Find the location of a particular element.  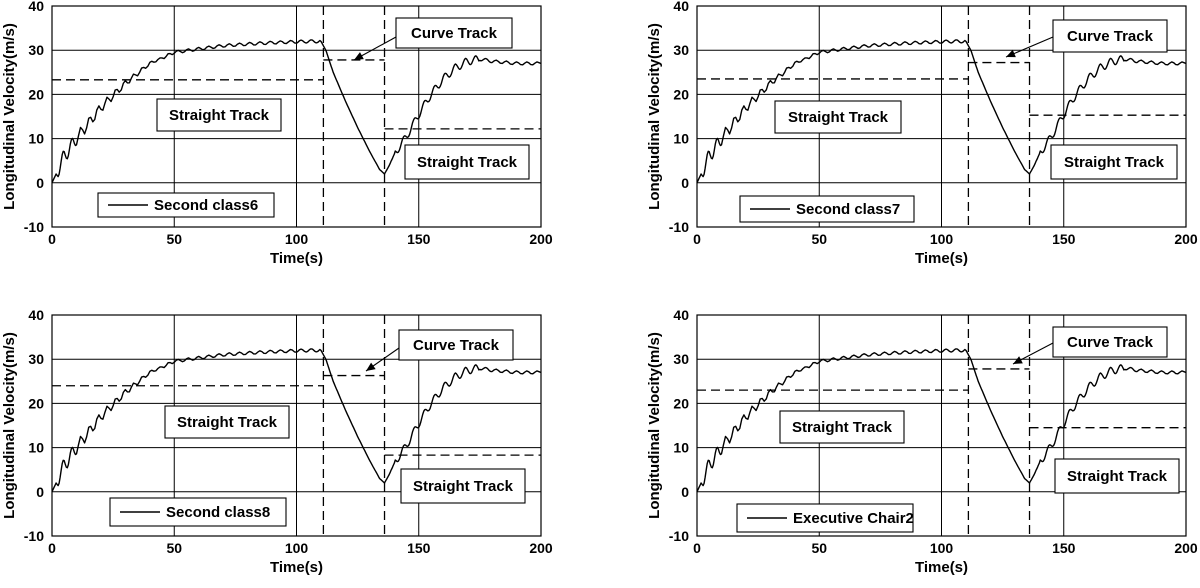

legend-label: Second class8 is located at coordinates (218, 512).